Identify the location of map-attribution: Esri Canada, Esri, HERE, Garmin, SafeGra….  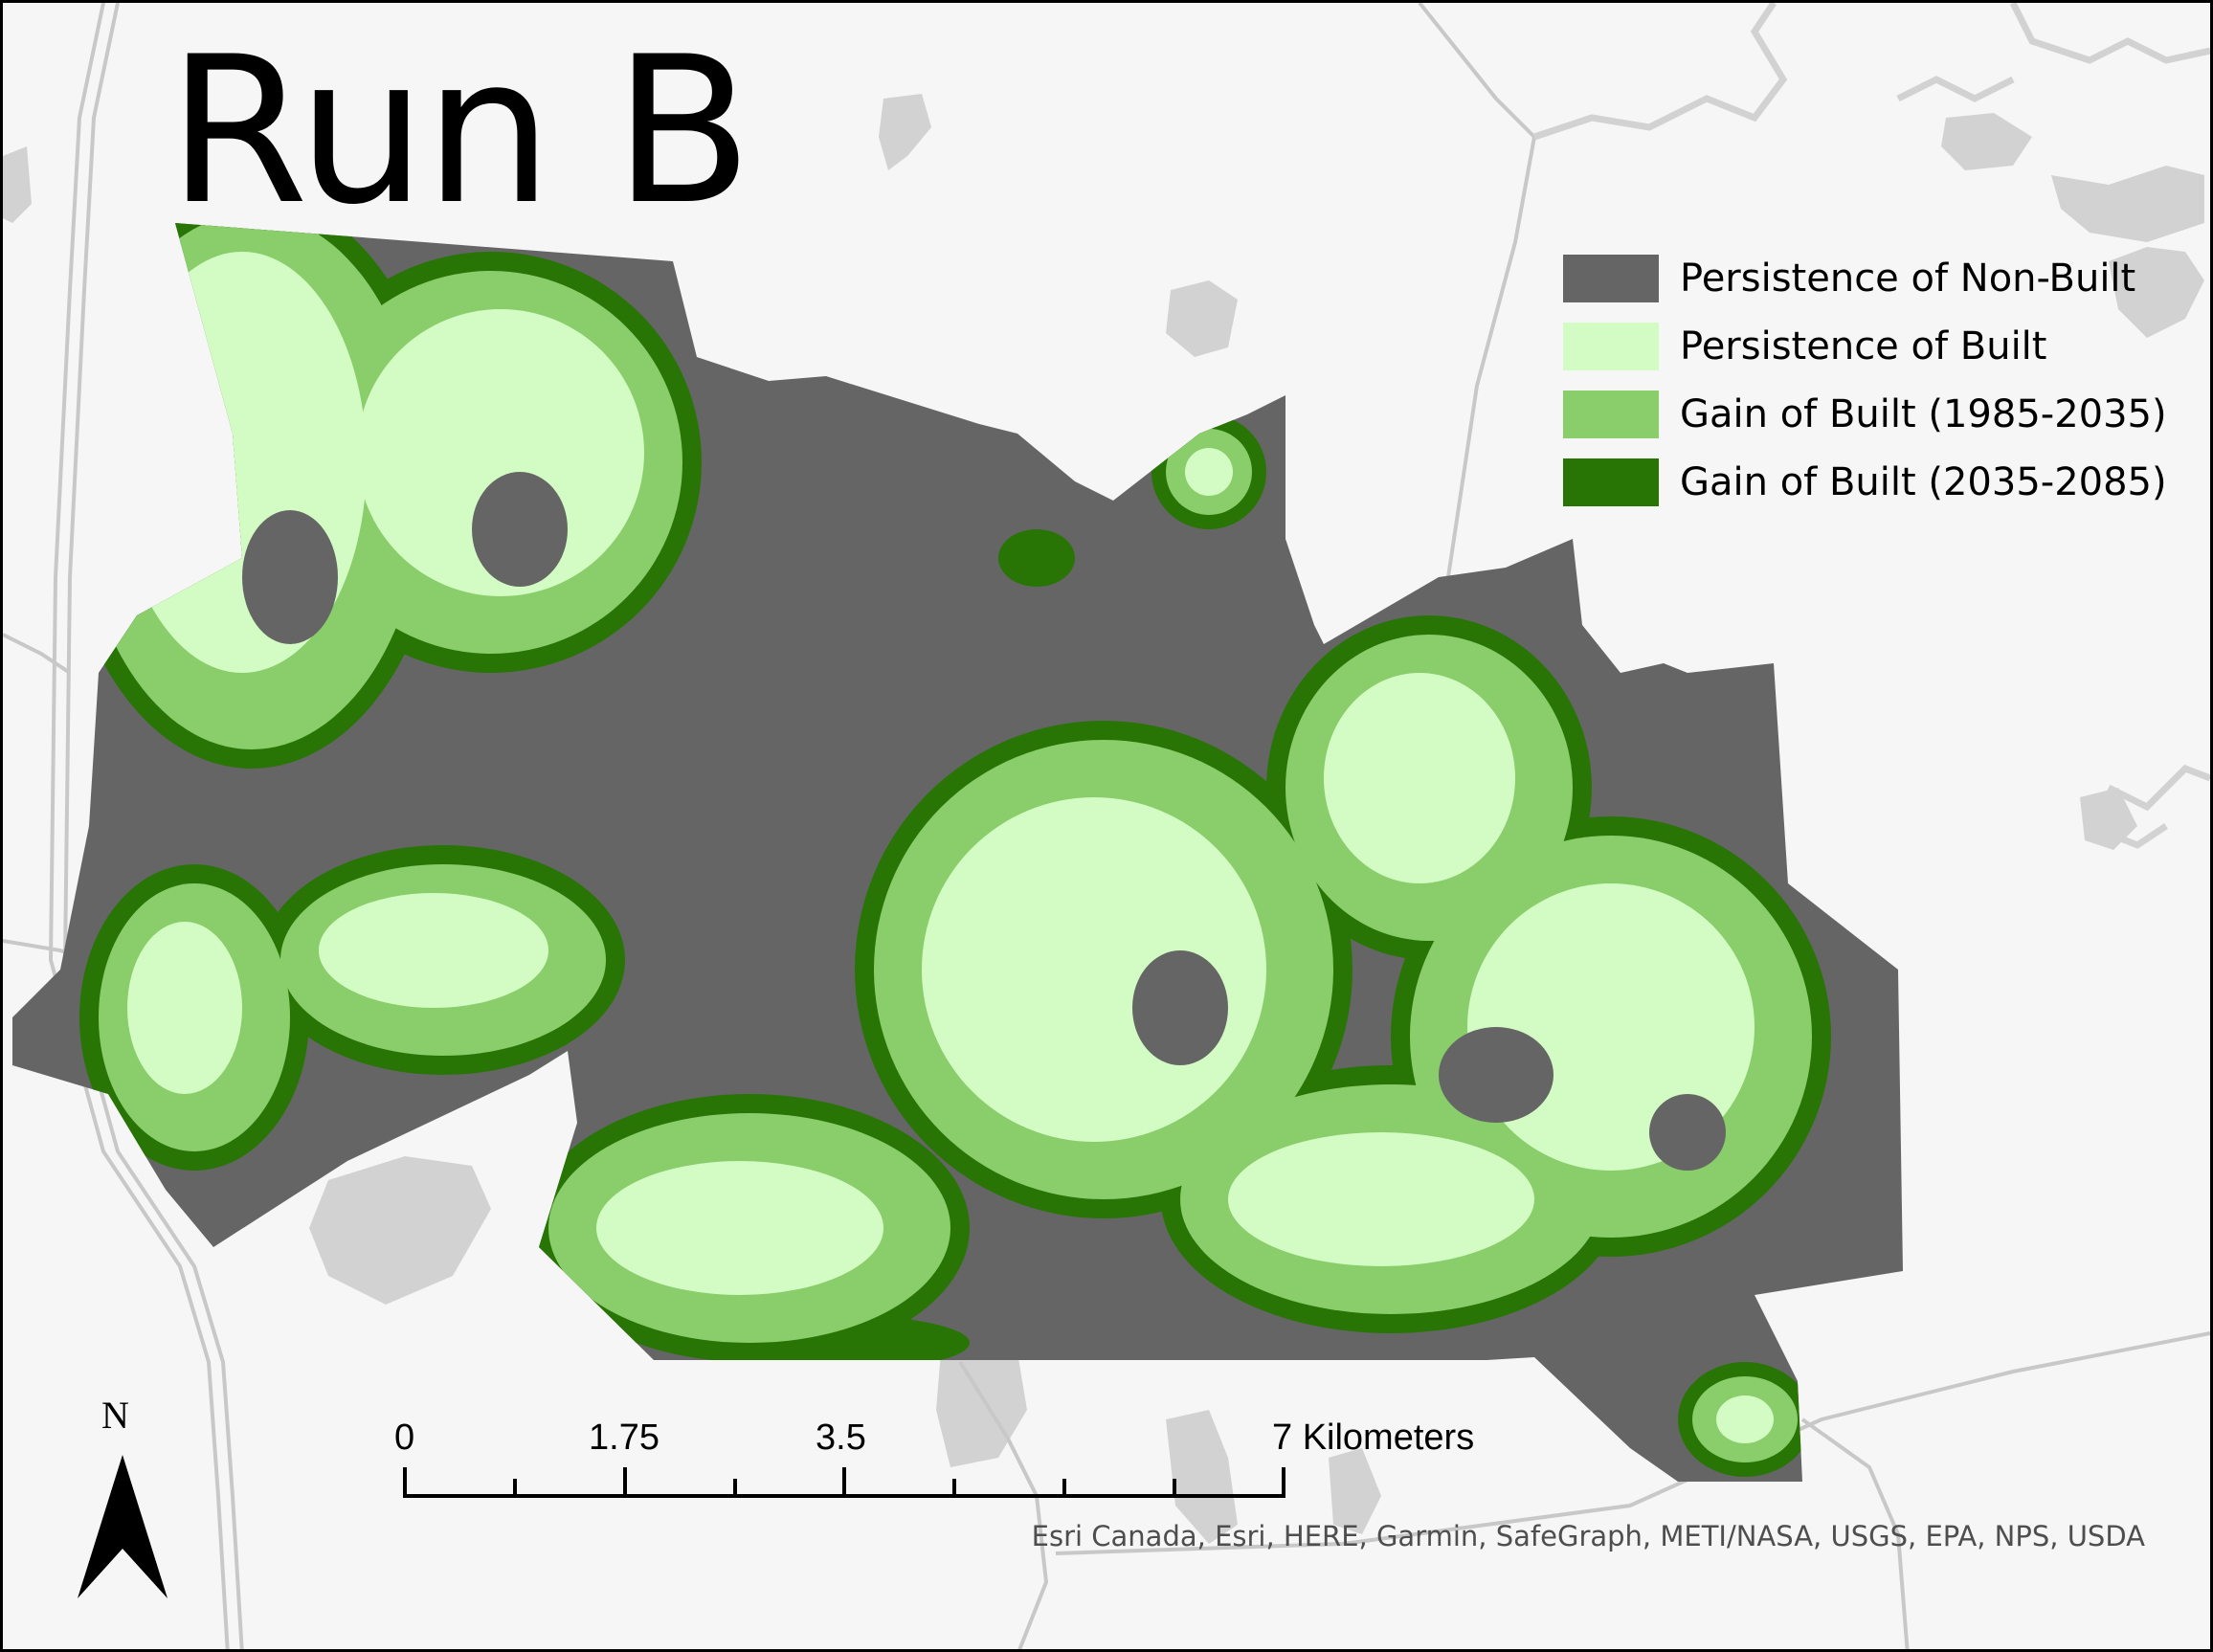
(1588, 1536).